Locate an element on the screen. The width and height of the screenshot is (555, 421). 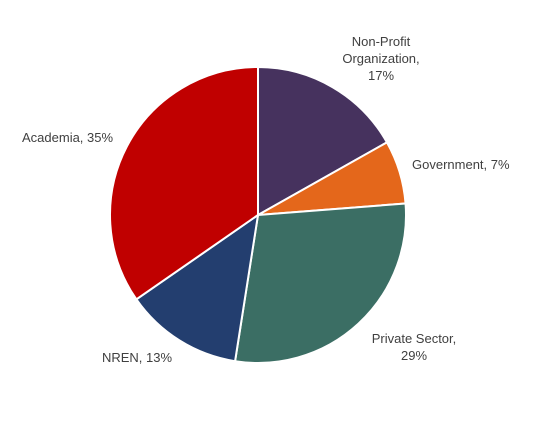
pie-slice-private-sector is located at coordinates (320, 283).